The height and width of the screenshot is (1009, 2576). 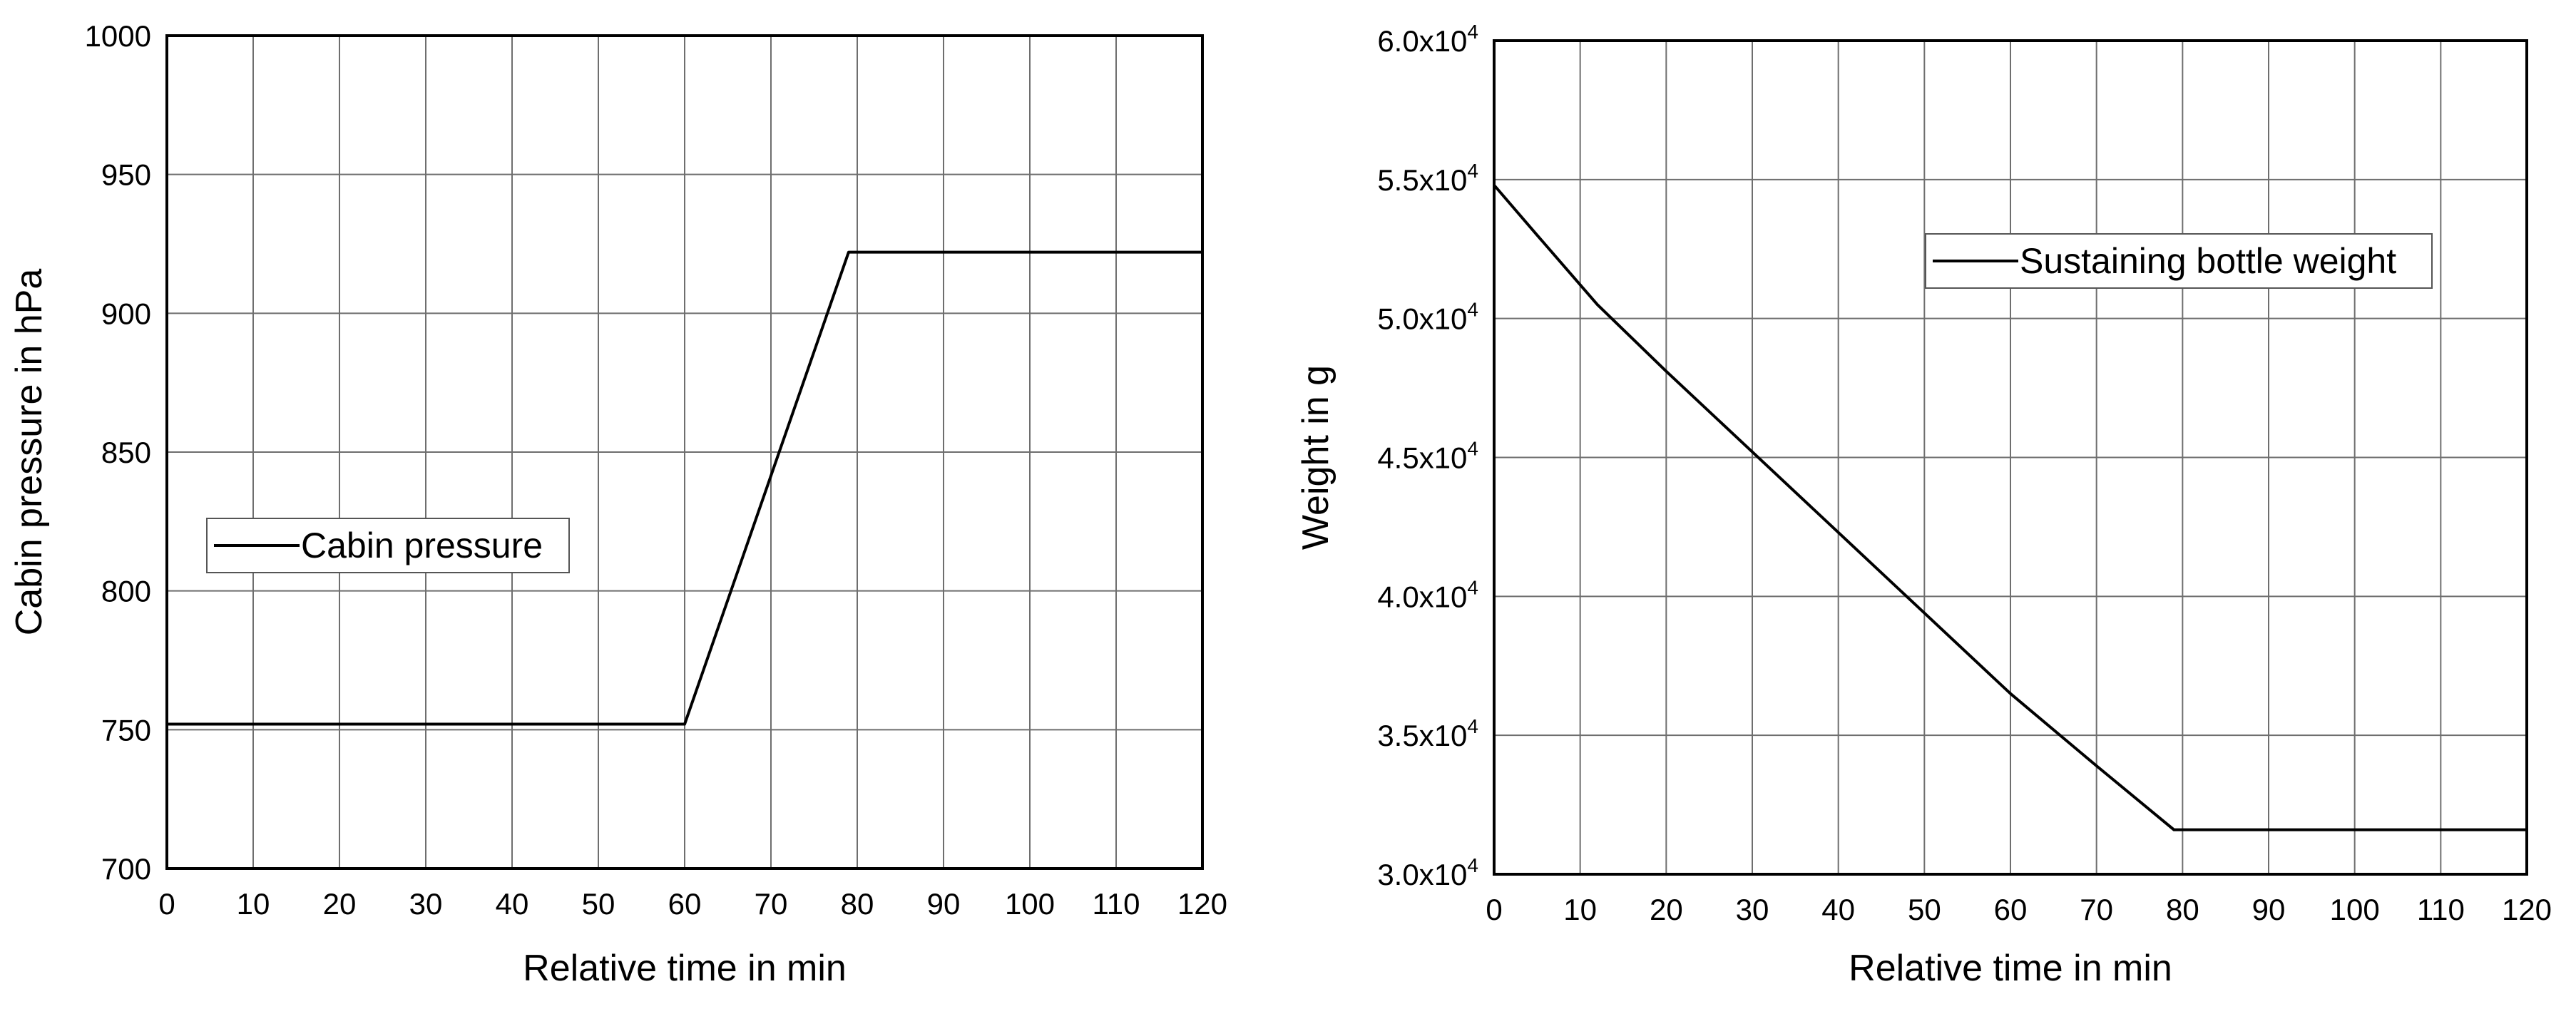 I want to click on y-tick-label: 3.5x10⁴, so click(x=1427, y=733).